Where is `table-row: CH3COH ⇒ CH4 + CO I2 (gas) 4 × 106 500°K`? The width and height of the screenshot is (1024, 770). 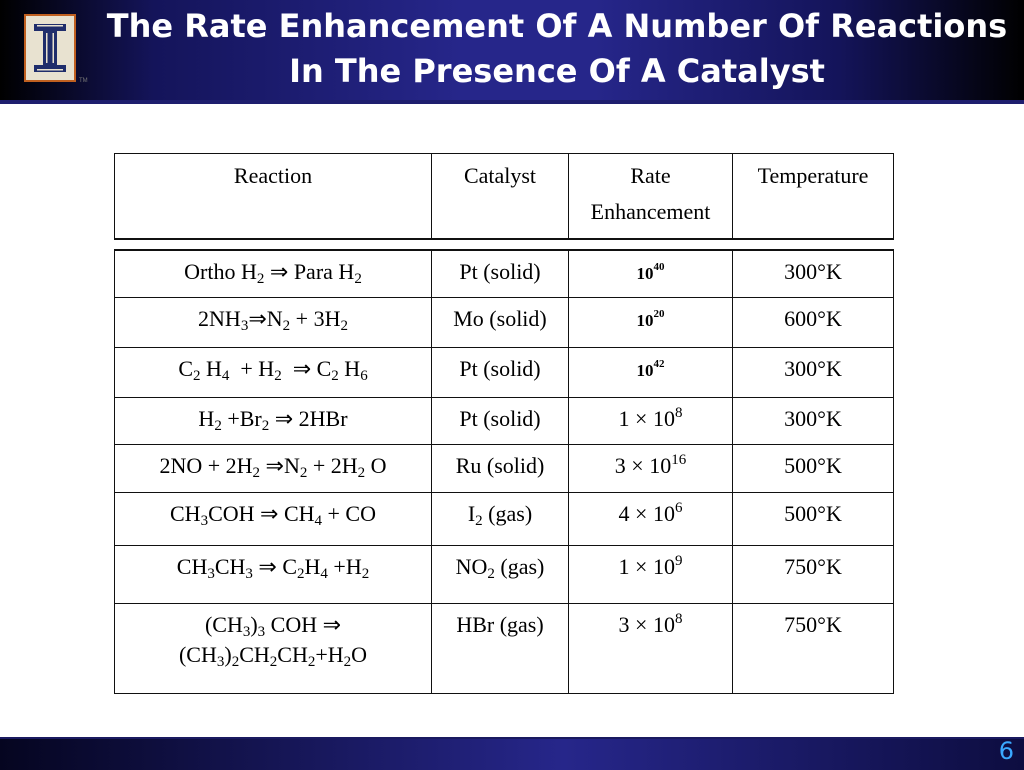 table-row: CH3COH ⇒ CH4 + CO I2 (gas) 4 × 106 500°K is located at coordinates (504, 519).